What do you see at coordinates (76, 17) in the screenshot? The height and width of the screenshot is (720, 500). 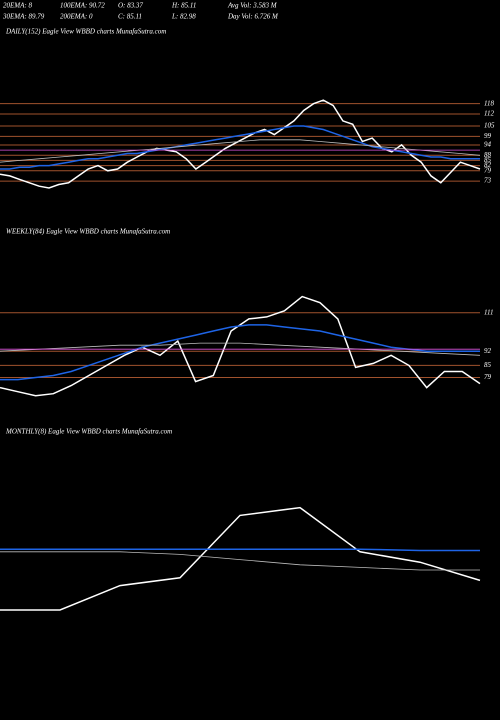 I see `header-stat: 200EMA: 0` at bounding box center [76, 17].